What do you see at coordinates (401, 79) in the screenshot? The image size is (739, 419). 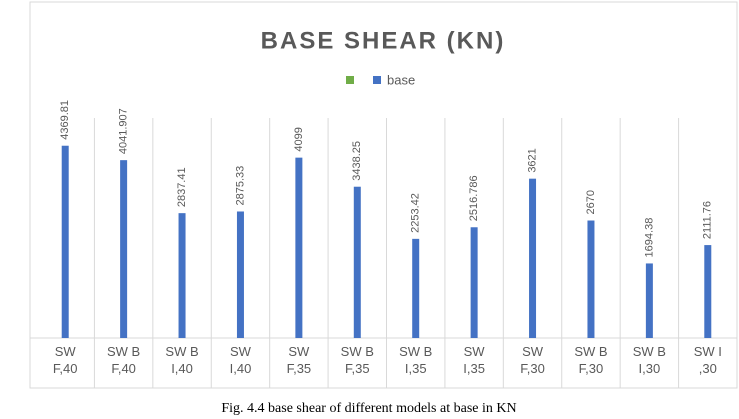 I see `legend-label: base` at bounding box center [401, 79].